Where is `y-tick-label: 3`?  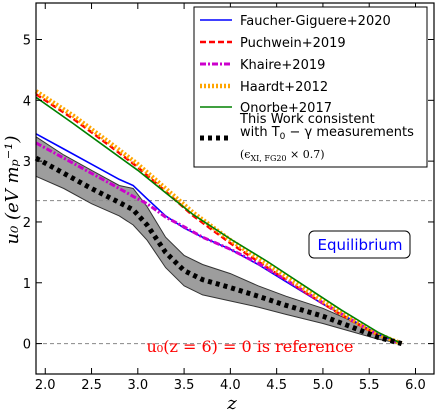
y-tick-label: 3 is located at coordinates (27, 162).